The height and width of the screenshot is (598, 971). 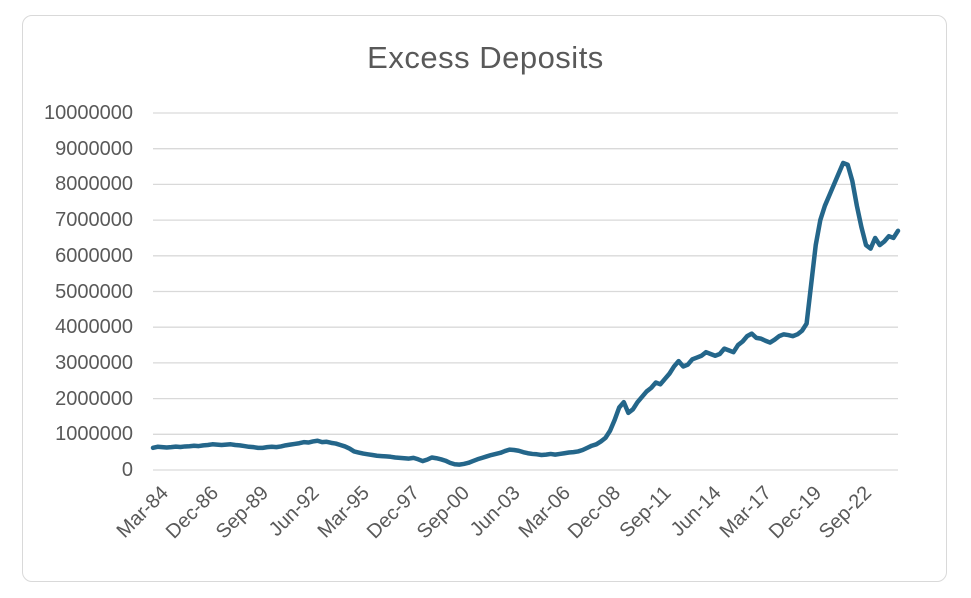 I want to click on chart-title: Excess Deposits, so click(x=485, y=57).